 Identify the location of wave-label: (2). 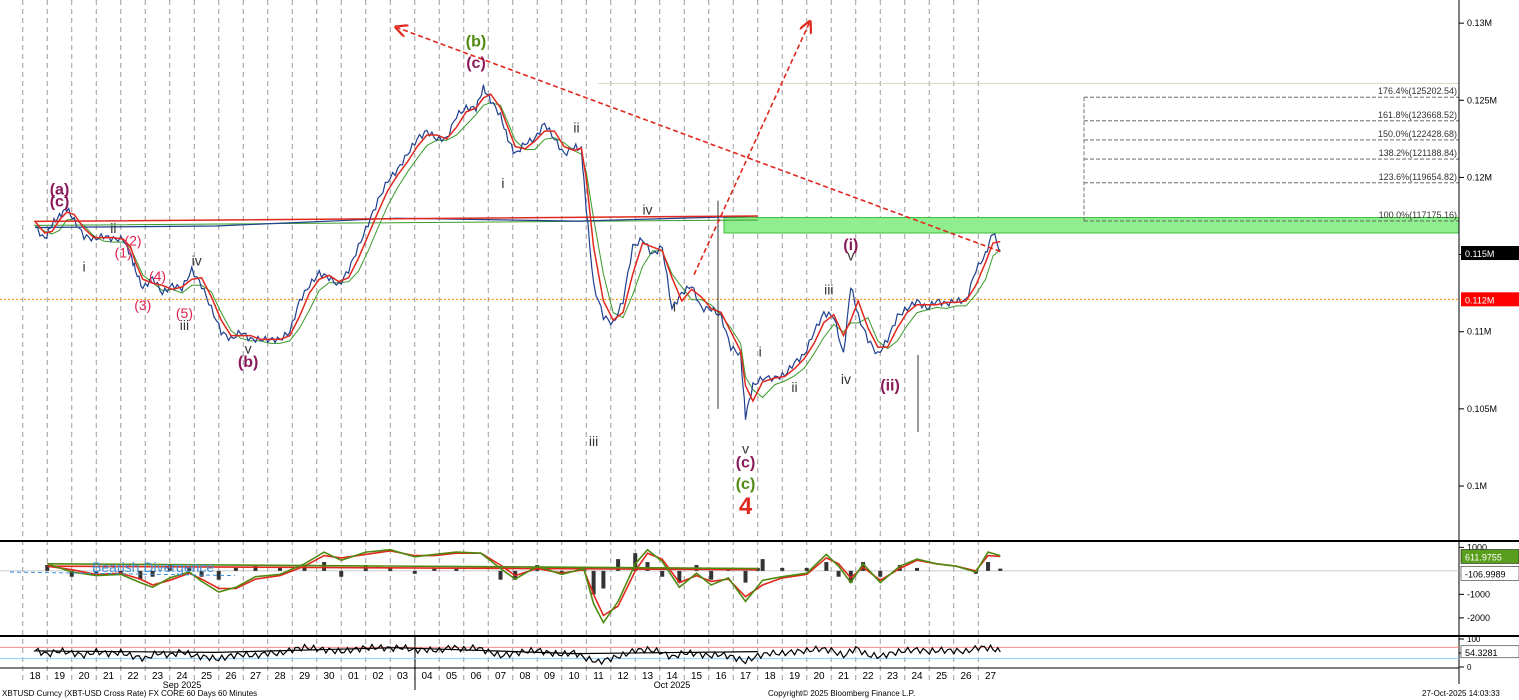
(132, 240).